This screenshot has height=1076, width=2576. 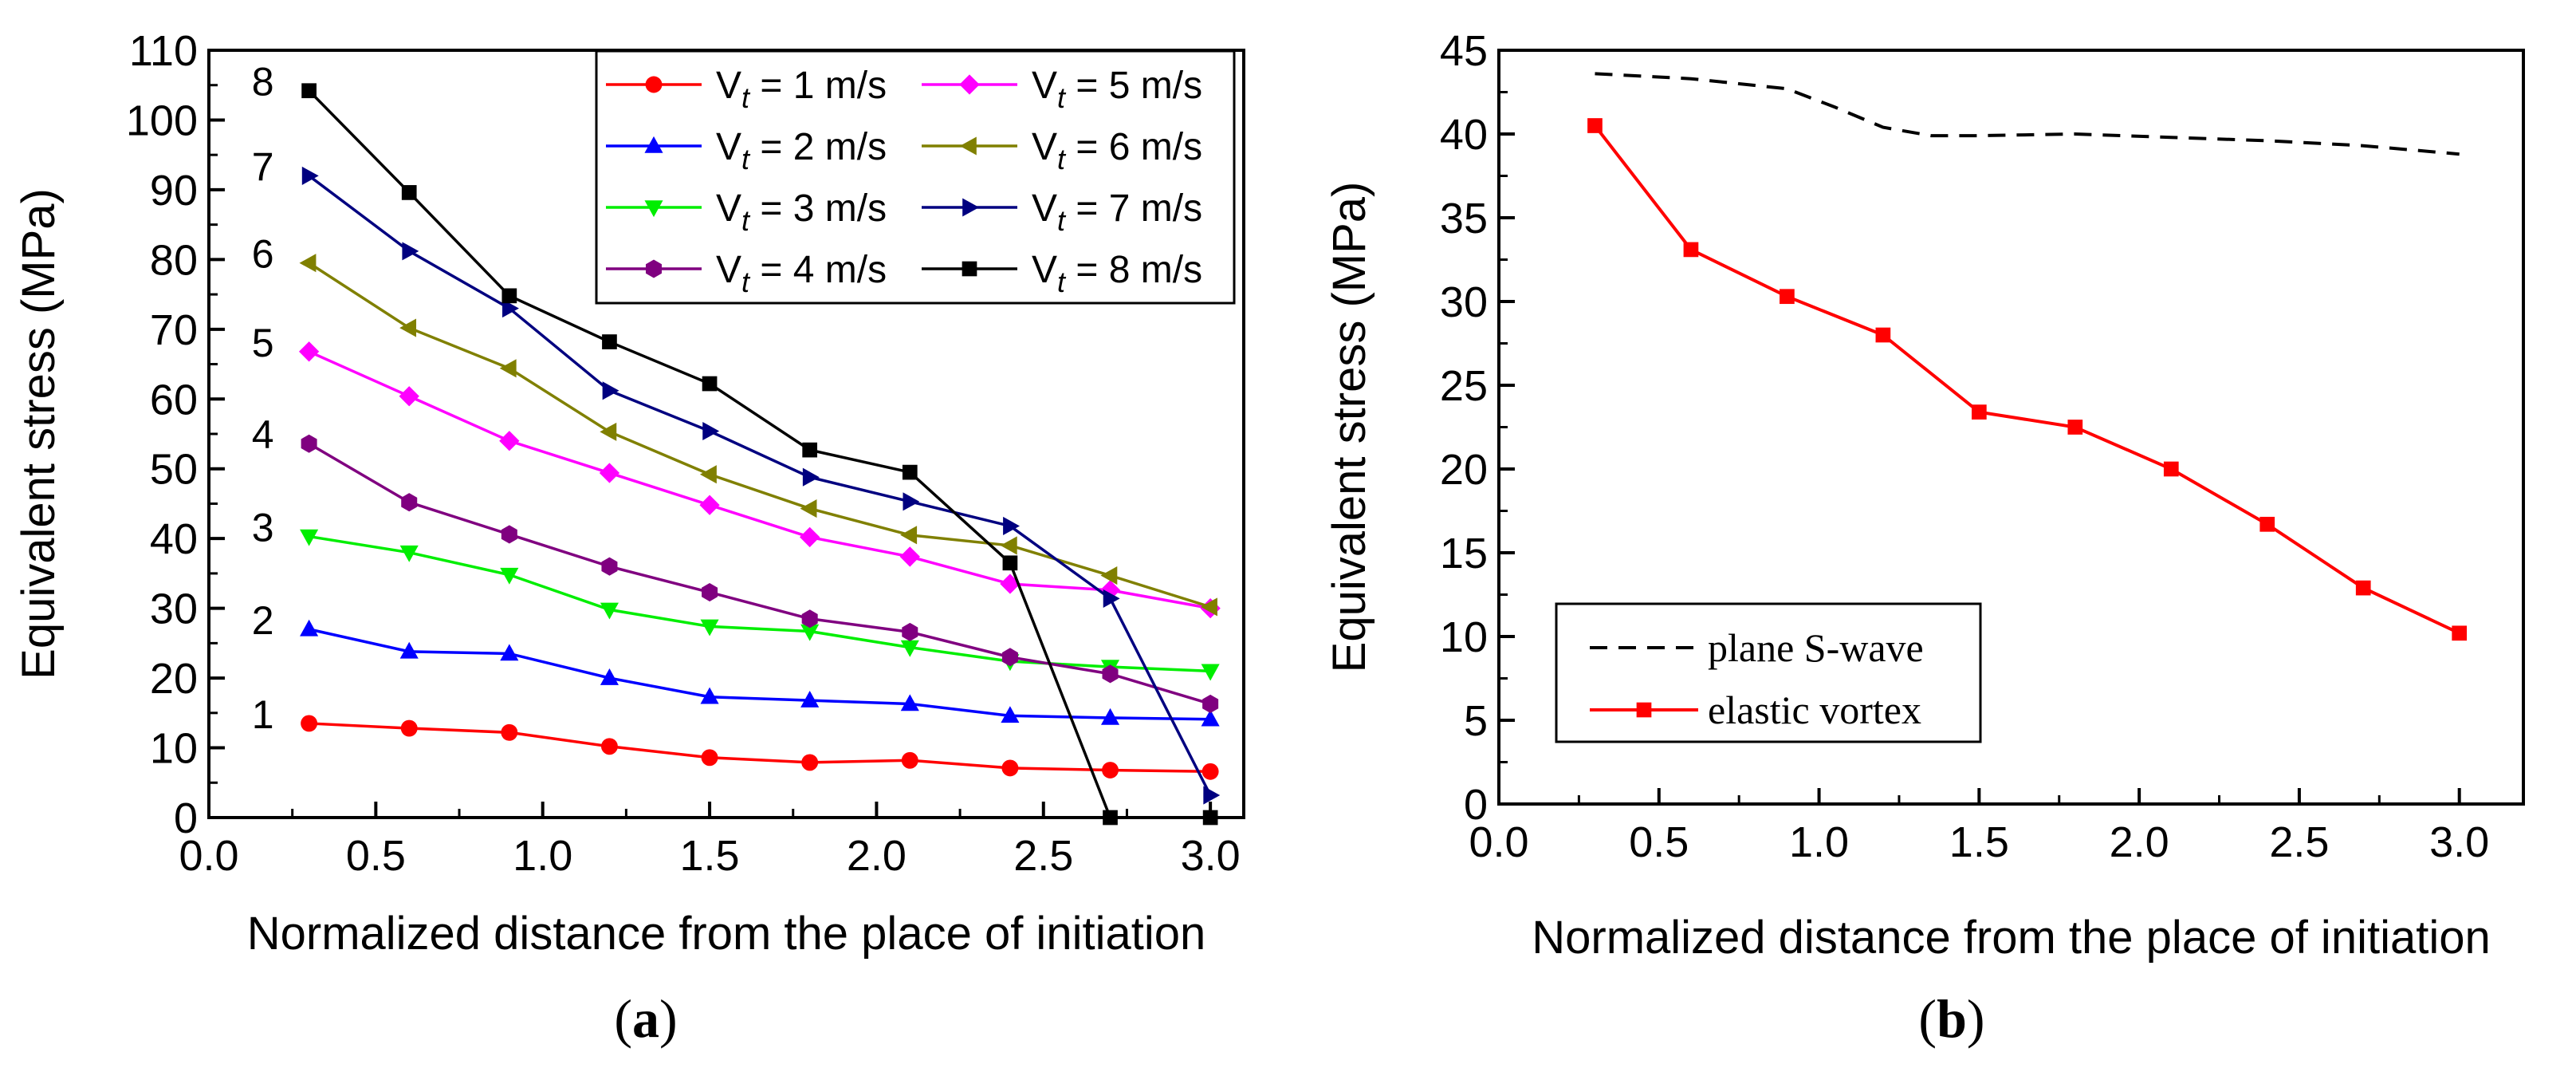 What do you see at coordinates (1476, 721) in the screenshot?
I see `panel-b-y-tick-label: 5` at bounding box center [1476, 721].